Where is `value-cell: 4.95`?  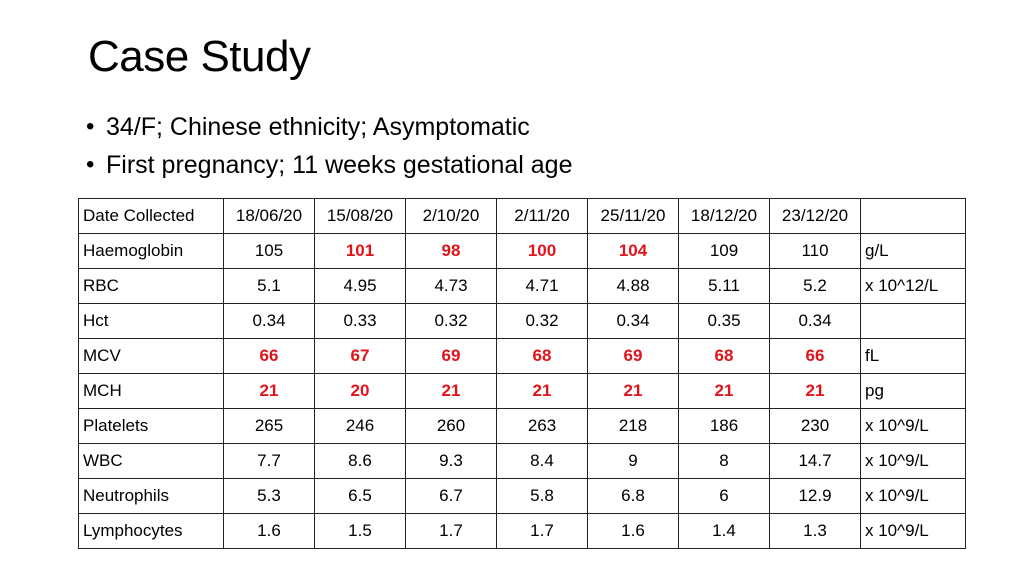 value-cell: 4.95 is located at coordinates (360, 286).